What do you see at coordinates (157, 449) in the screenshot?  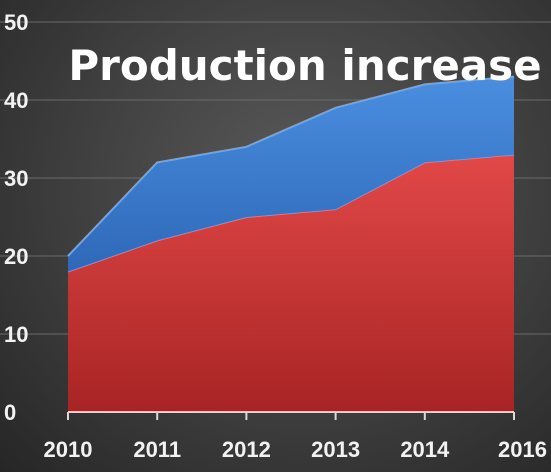 I see `x-tick-label: 2011` at bounding box center [157, 449].